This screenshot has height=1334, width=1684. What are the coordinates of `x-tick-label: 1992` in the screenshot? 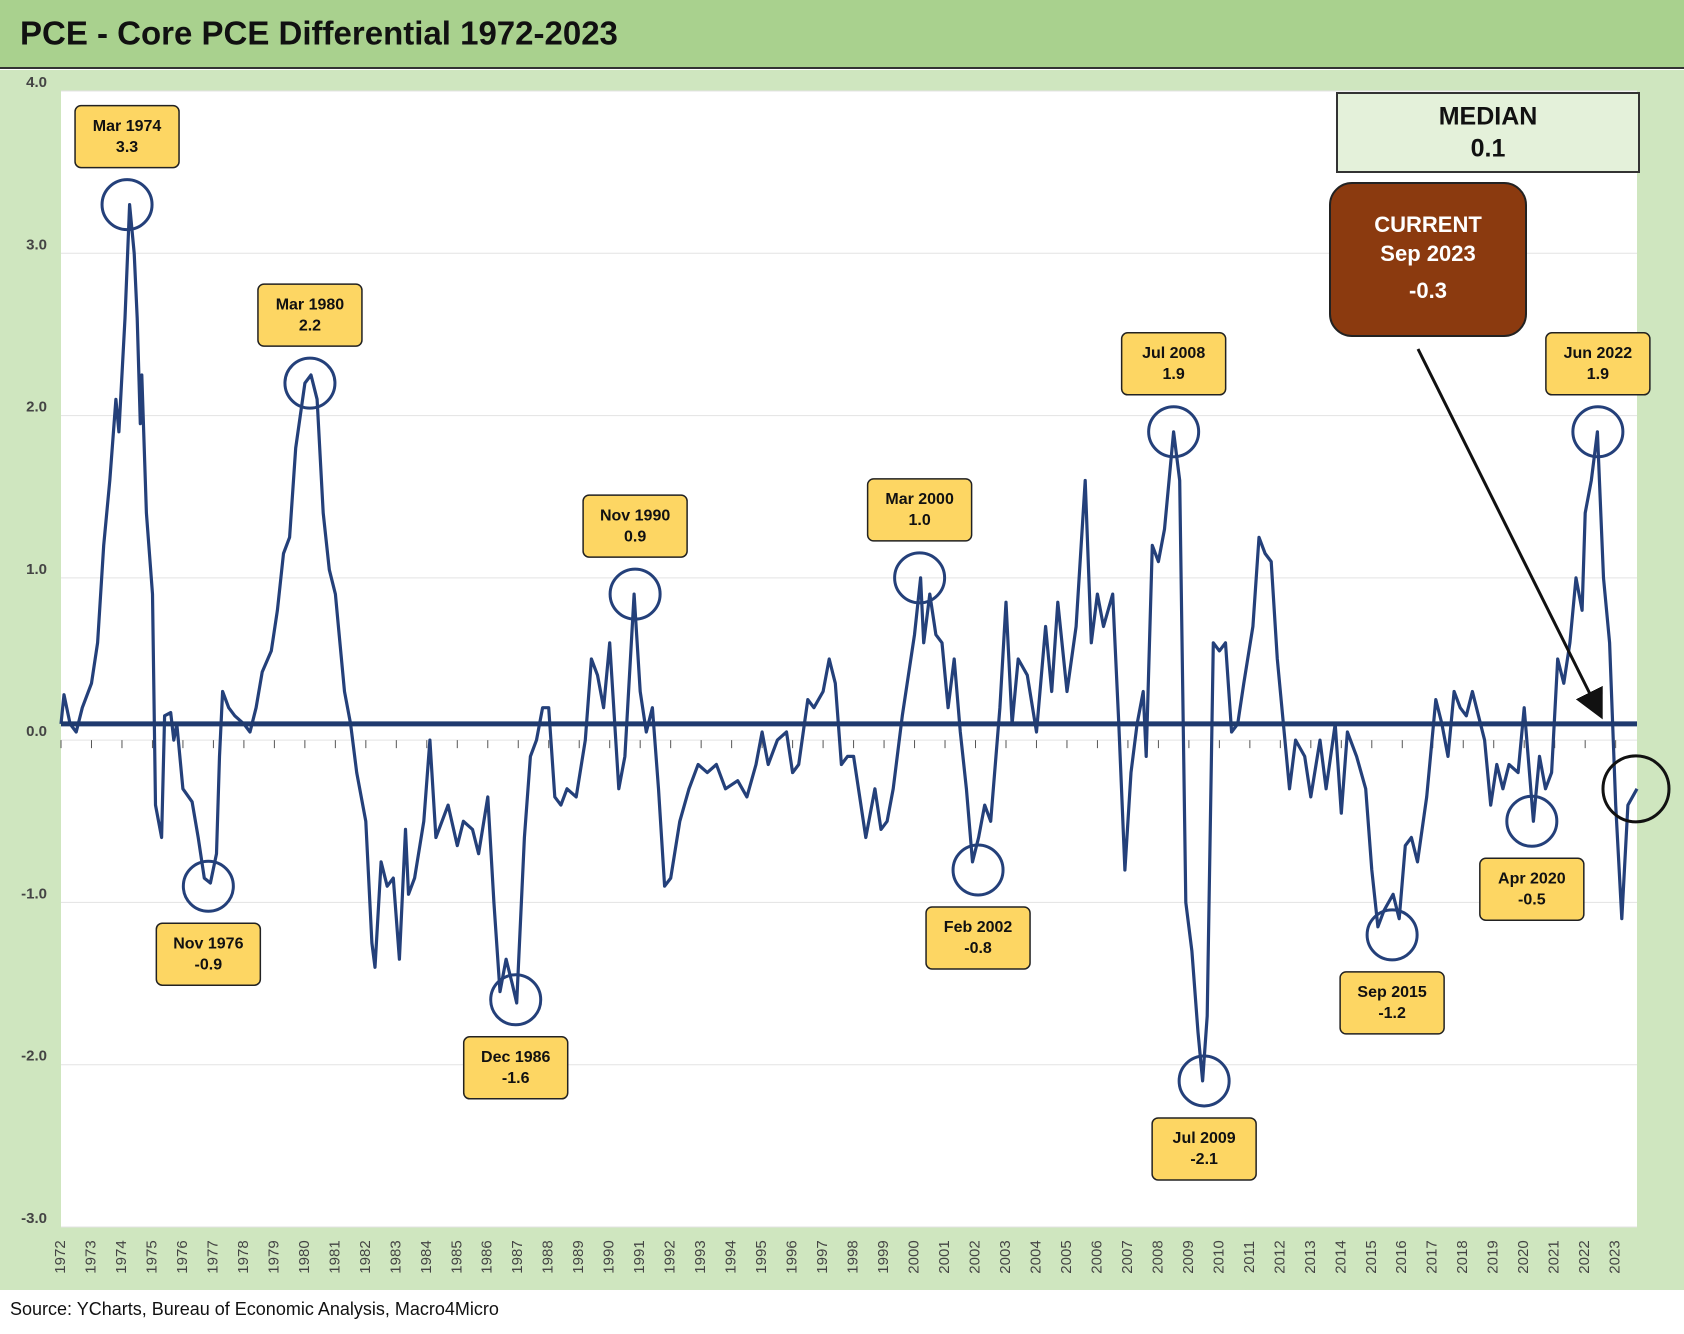 It's located at (670, 1256).